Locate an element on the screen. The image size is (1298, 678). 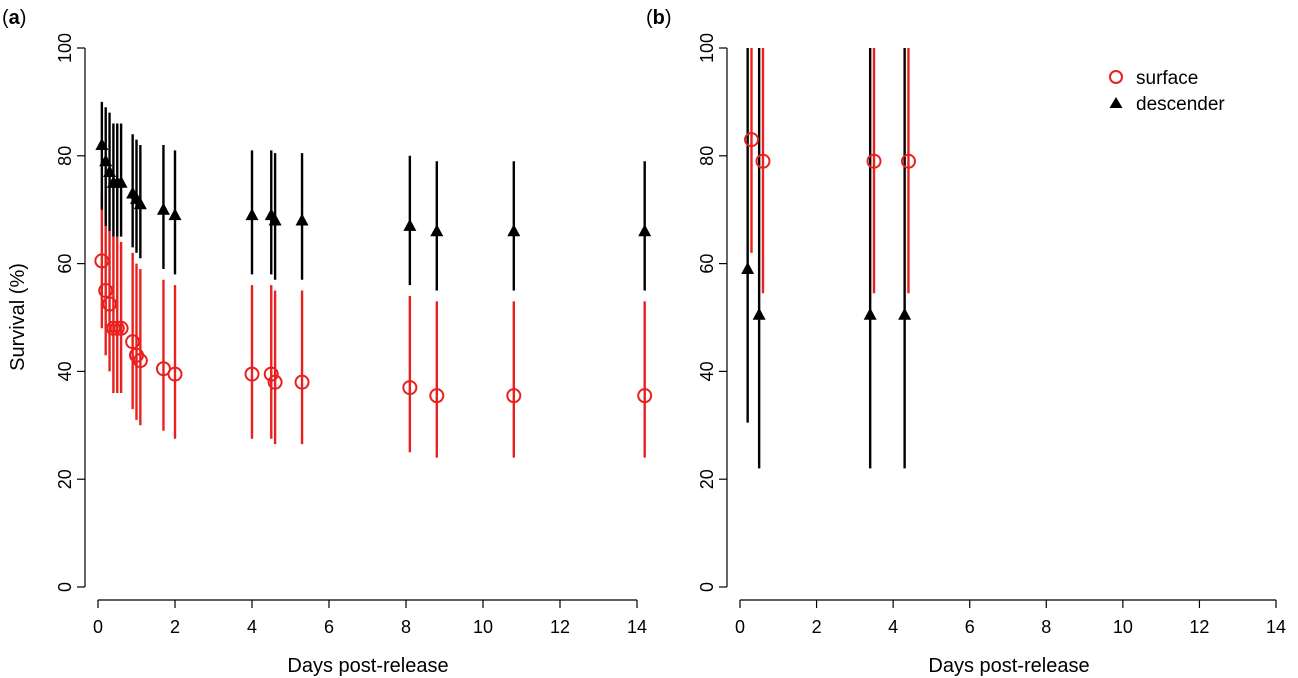
panel-a-y-axis-label: Survival (%) is located at coordinates (18, 317).